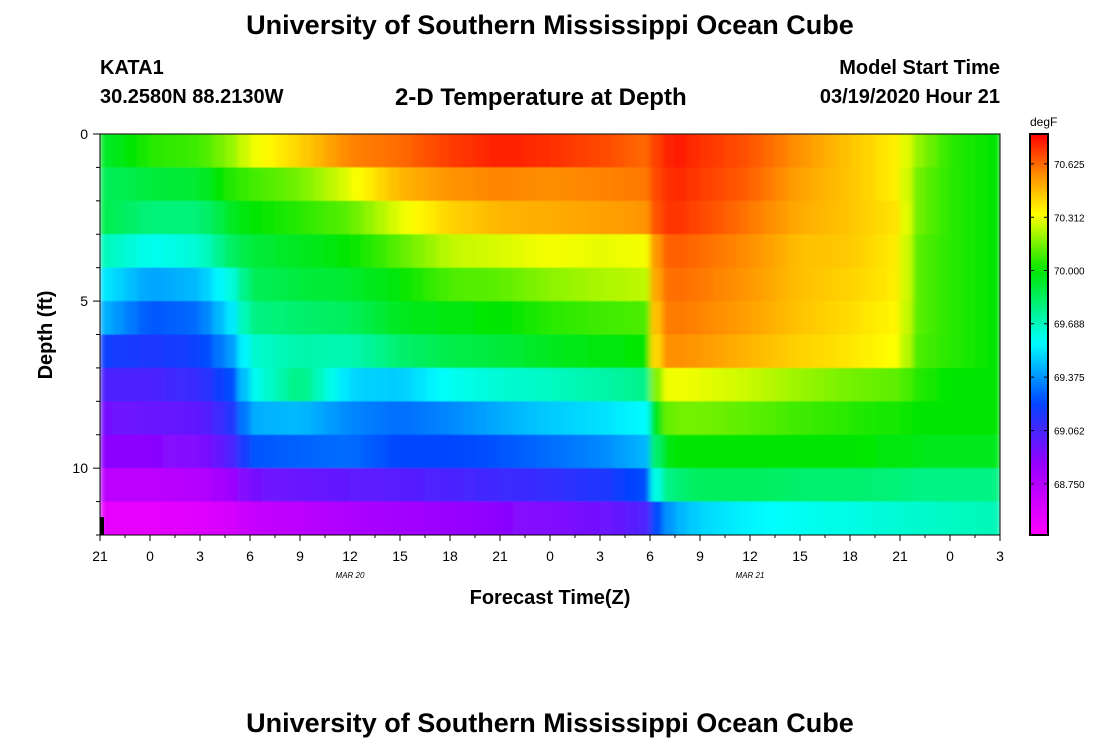 This screenshot has width=1100, height=750. Describe the element at coordinates (102, 526) in the screenshot. I see `corner-marker` at that location.